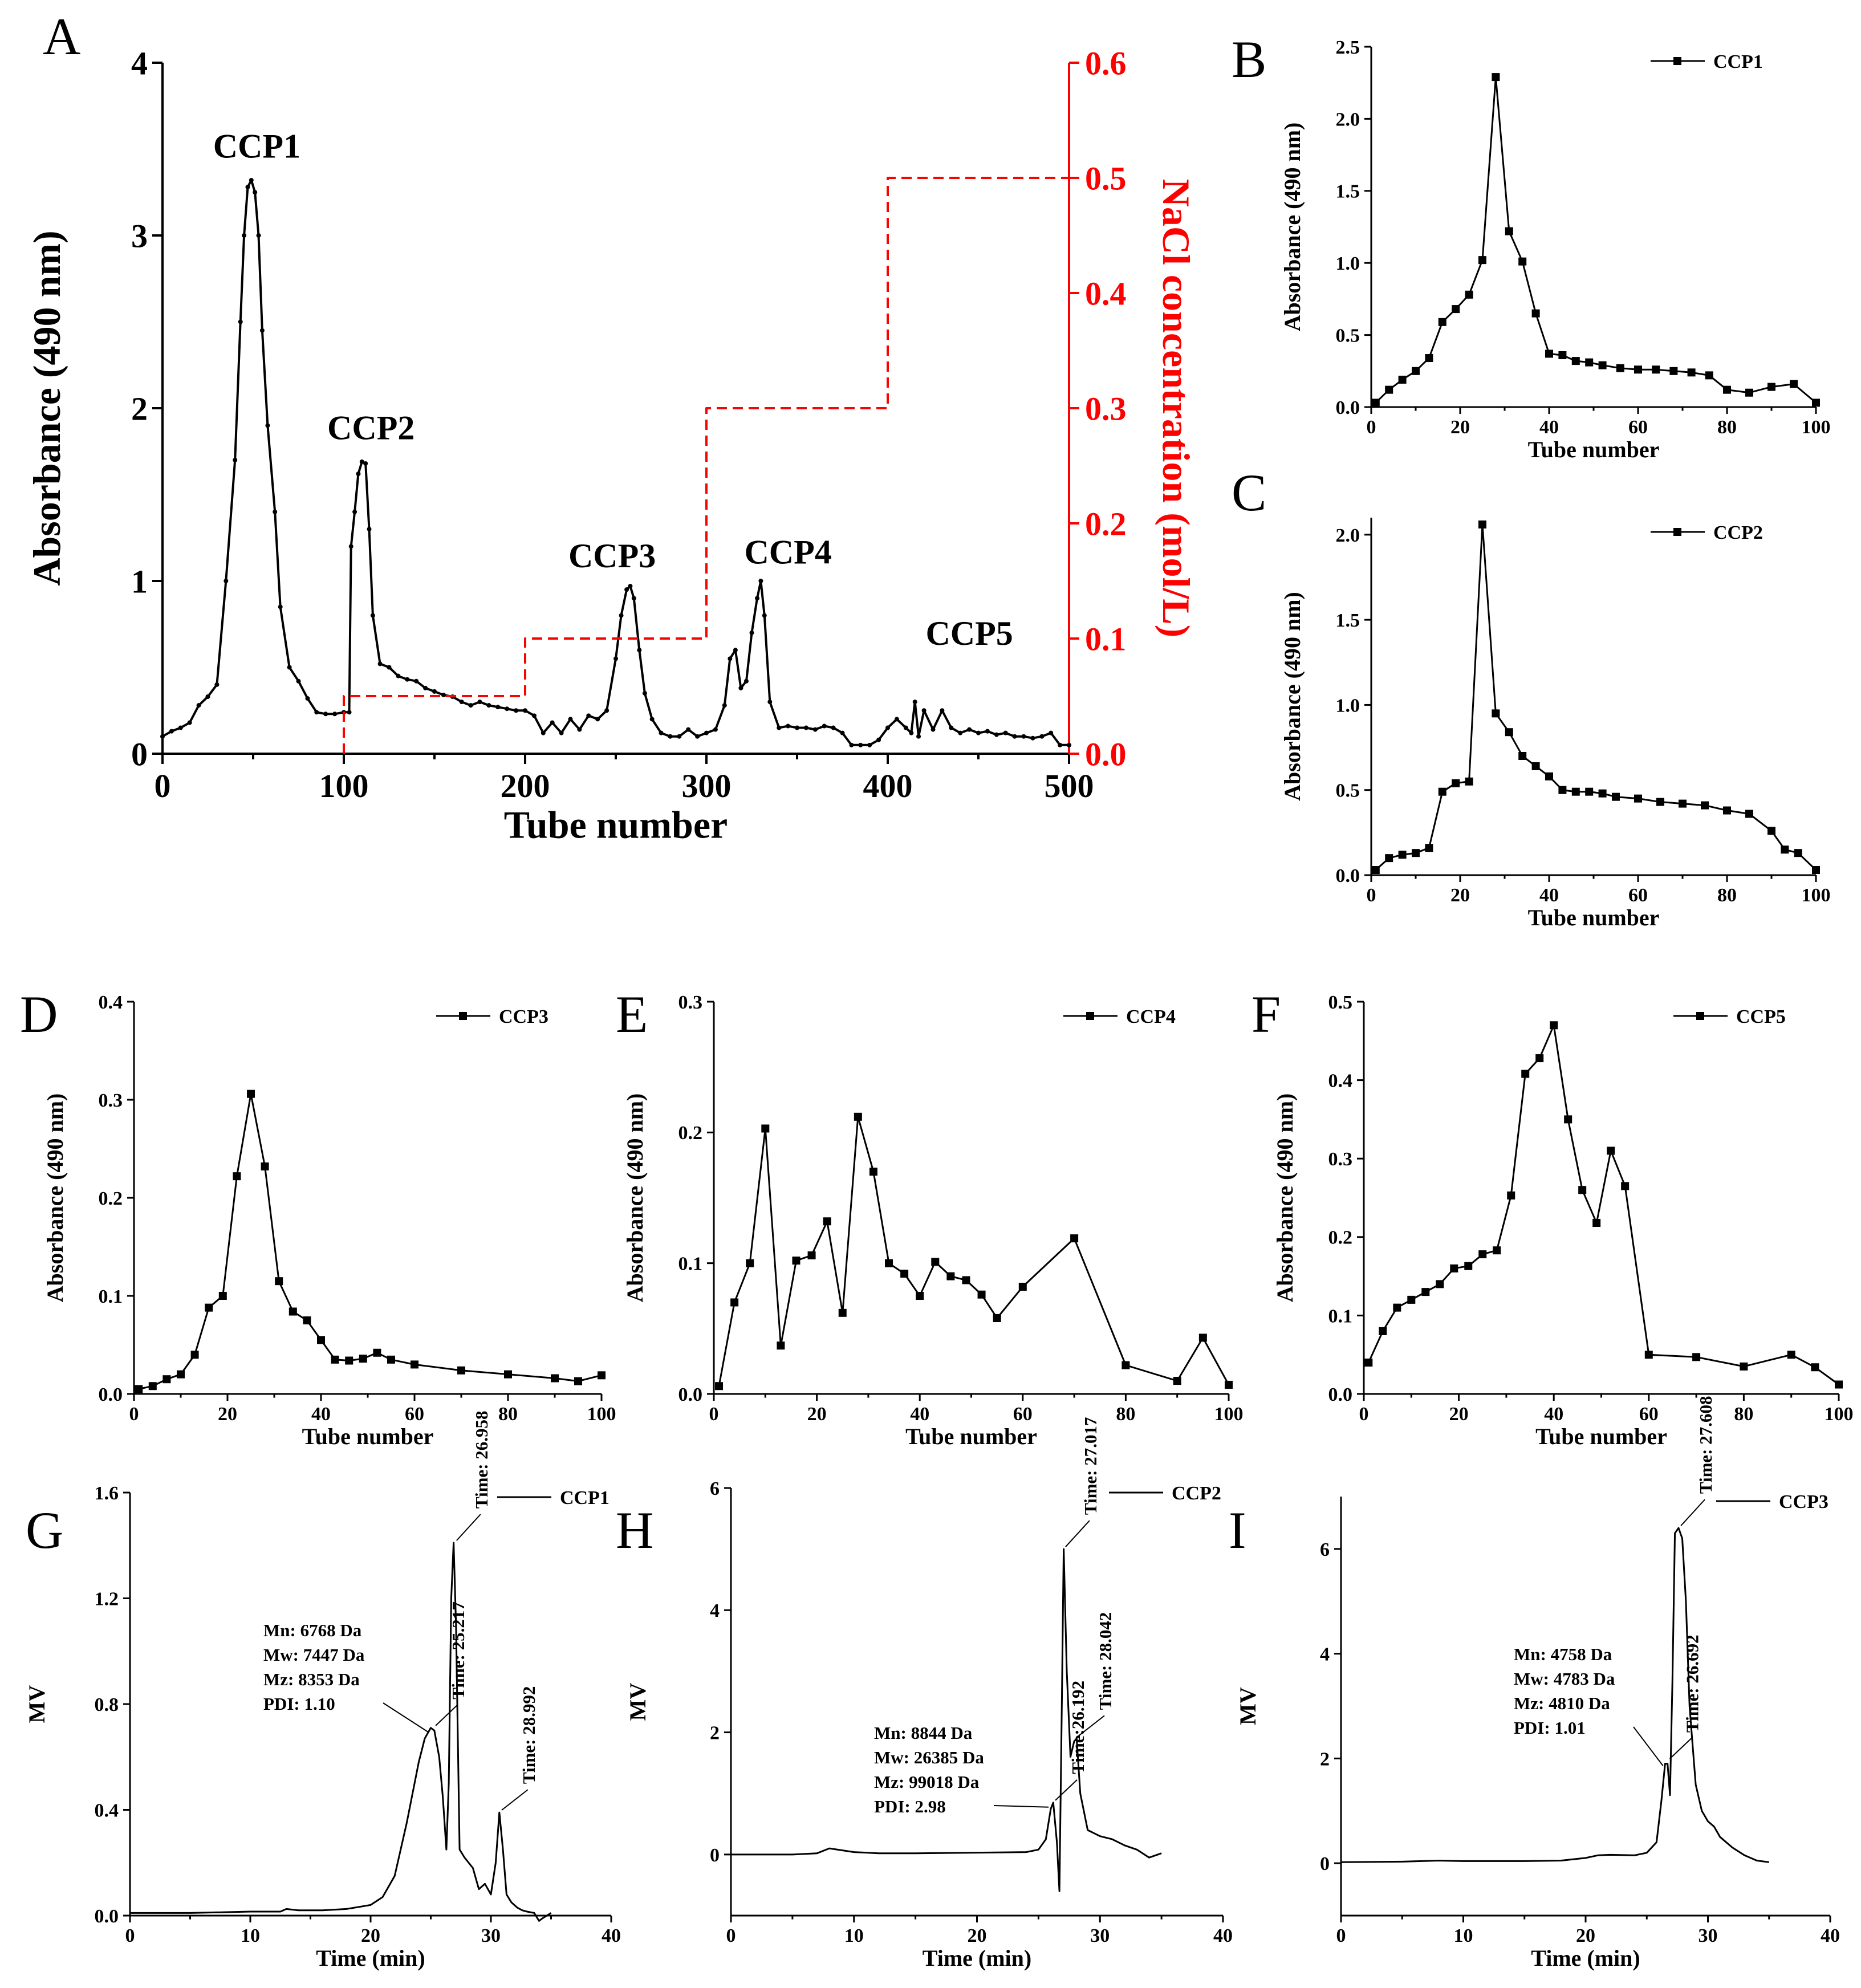 This screenshot has height=1988, width=1861. What do you see at coordinates (525, 785) in the screenshot?
I see `x-tick-label: 200` at bounding box center [525, 785].